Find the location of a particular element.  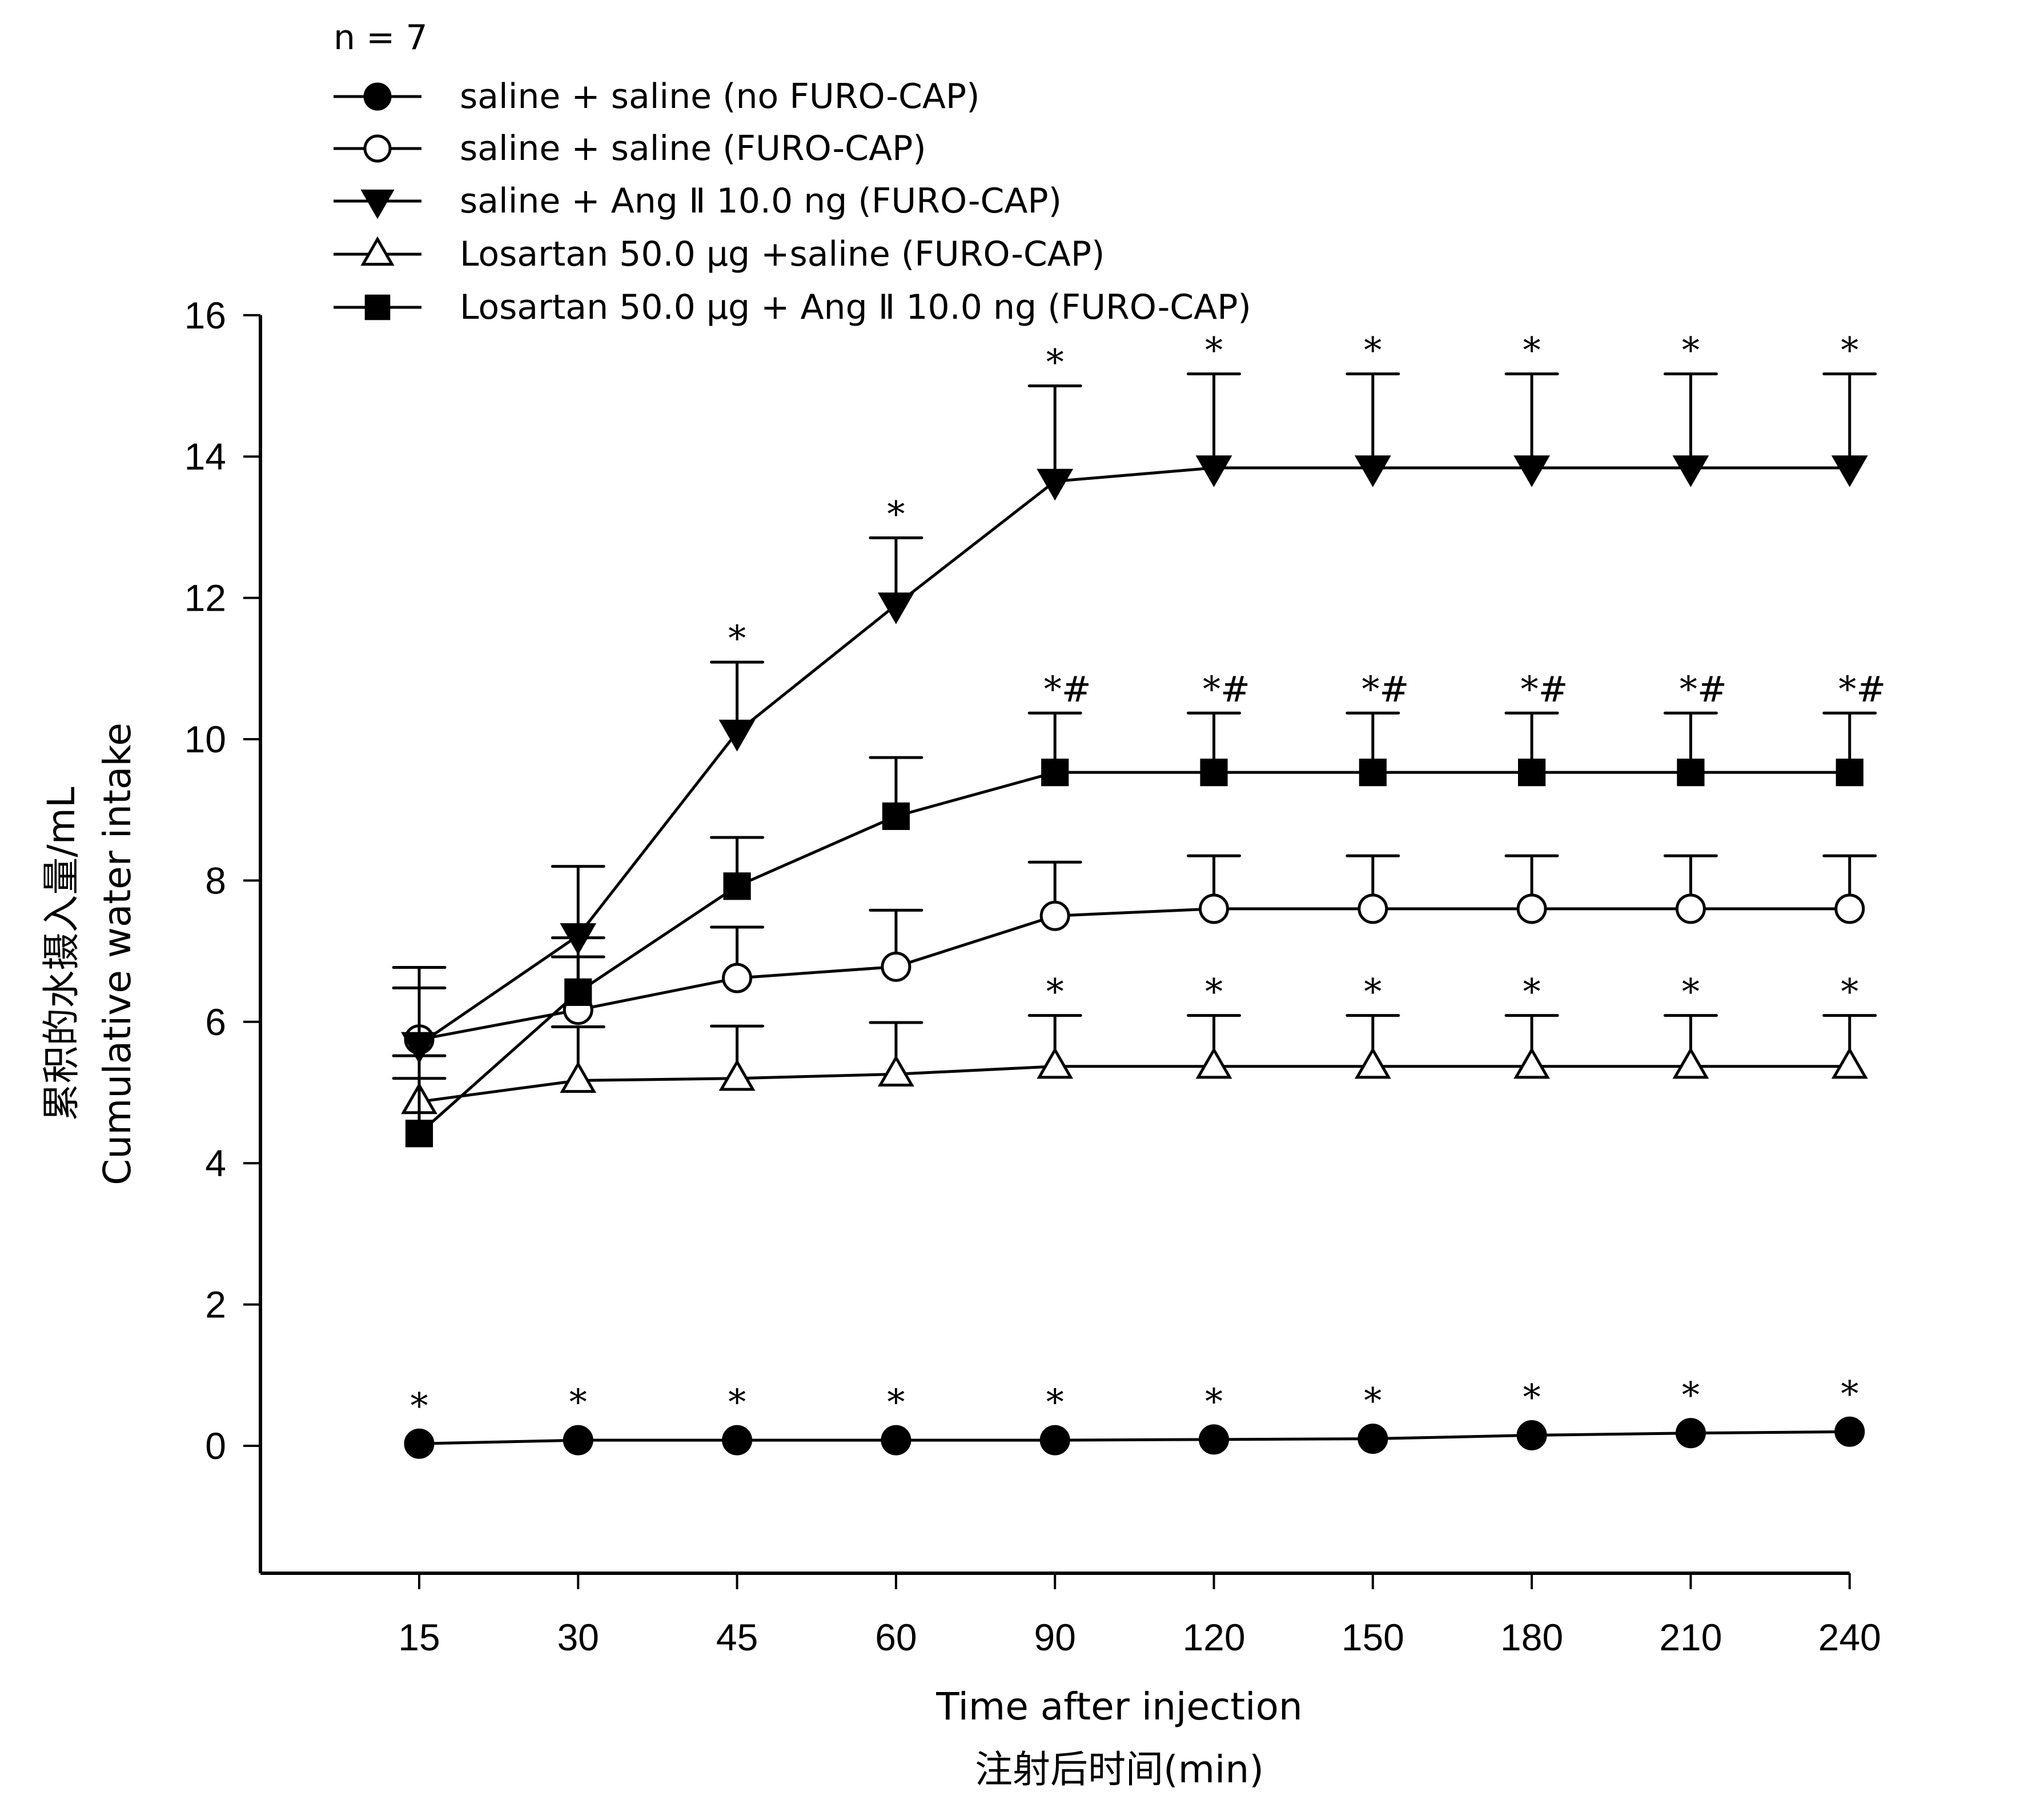

legend-item: saline + Ang Ⅱ 10.0 ng (FURO-CAP) is located at coordinates (698, 201).